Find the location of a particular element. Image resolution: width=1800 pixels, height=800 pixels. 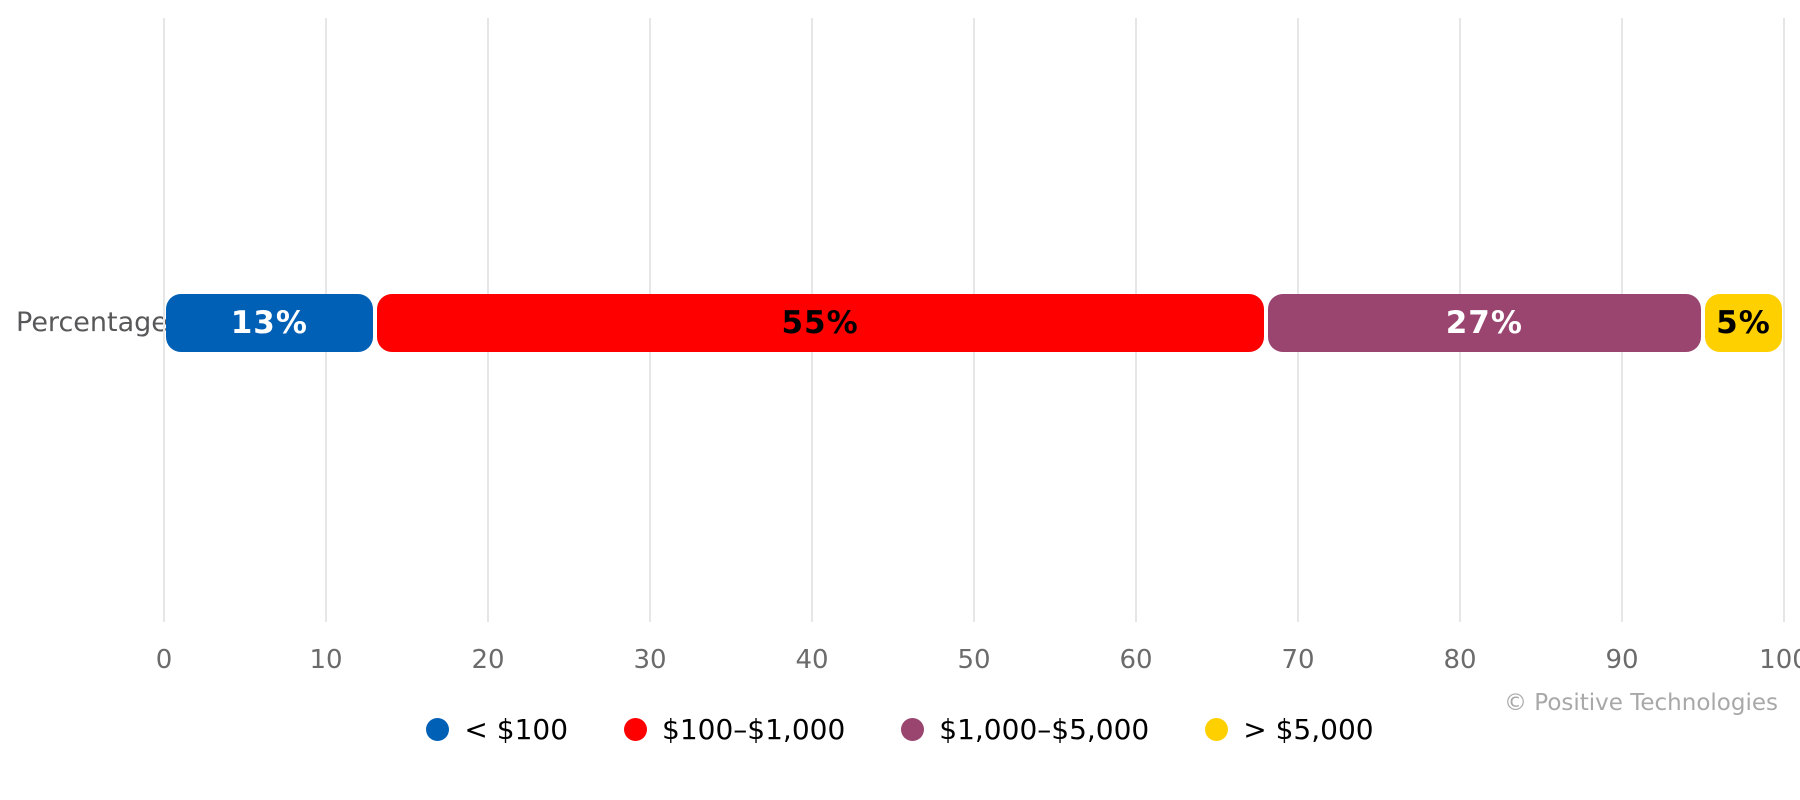

x-tick-label-100: 100 is located at coordinates (1779, 660).